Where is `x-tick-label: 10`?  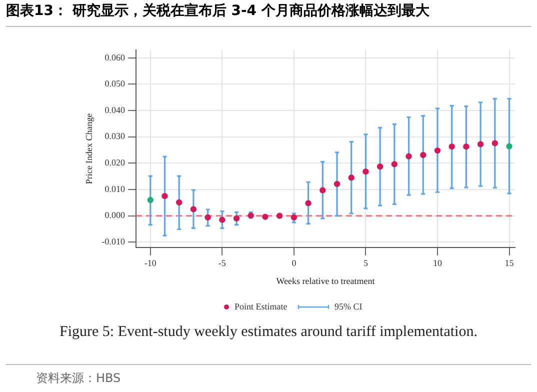
x-tick-label: 10 is located at coordinates (437, 263).